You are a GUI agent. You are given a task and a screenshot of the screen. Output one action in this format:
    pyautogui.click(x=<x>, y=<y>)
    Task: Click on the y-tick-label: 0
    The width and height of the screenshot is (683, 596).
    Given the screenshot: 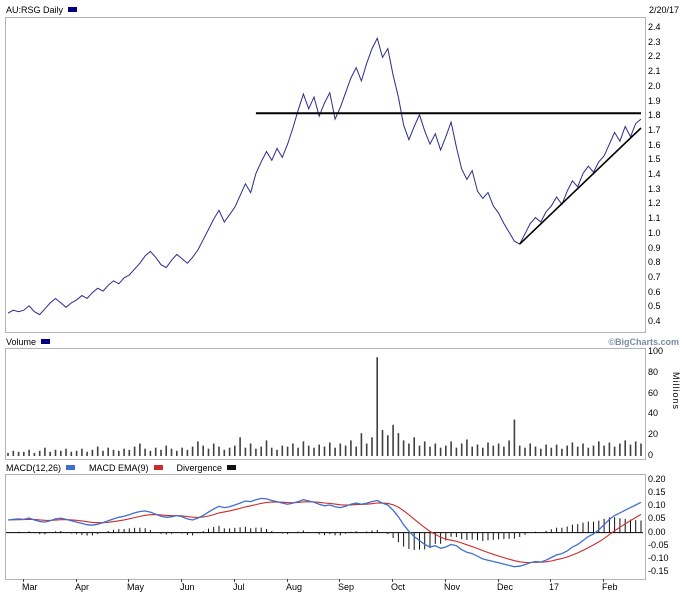 What is the action you would take?
    pyautogui.click(x=651, y=455)
    